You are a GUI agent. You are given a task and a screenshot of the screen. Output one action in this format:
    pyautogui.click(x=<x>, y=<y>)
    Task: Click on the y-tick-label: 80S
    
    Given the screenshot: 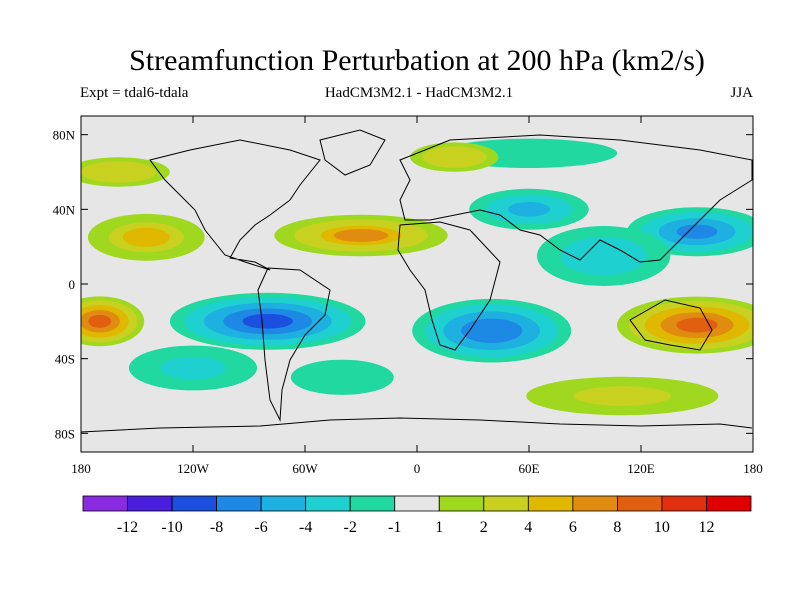 What is the action you would take?
    pyautogui.click(x=65, y=433)
    